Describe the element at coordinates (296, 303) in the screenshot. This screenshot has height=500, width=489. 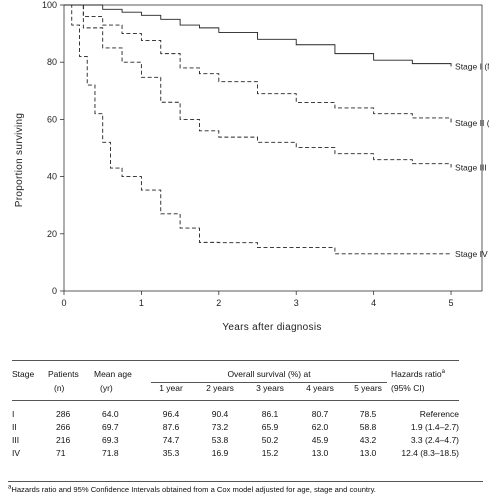
I see `x-tick-label: 3` at that location.